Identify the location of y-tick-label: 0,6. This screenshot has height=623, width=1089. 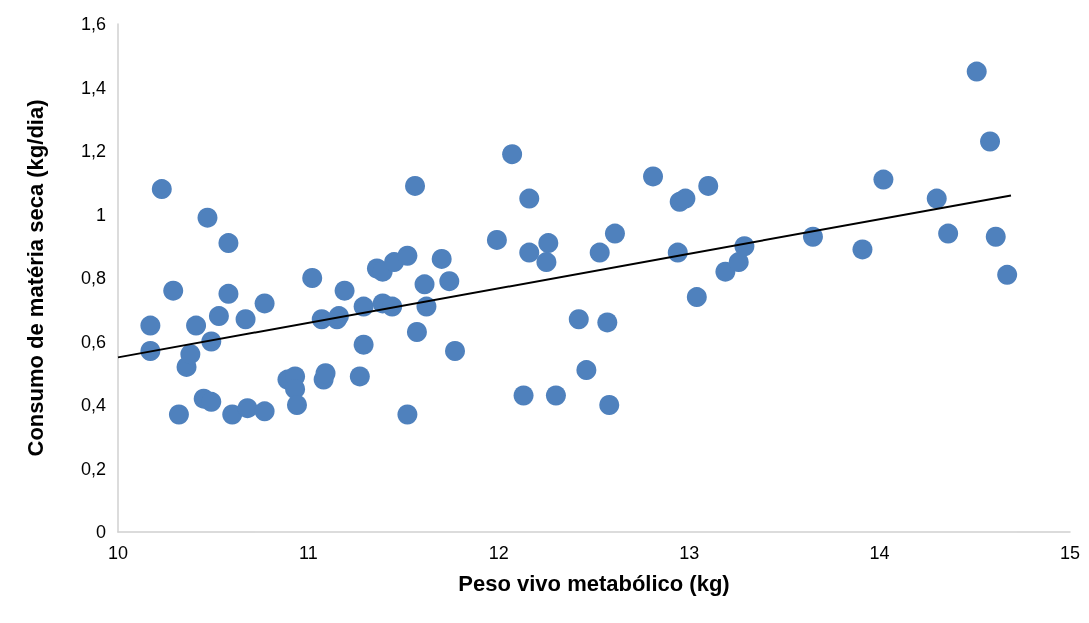
(93, 341).